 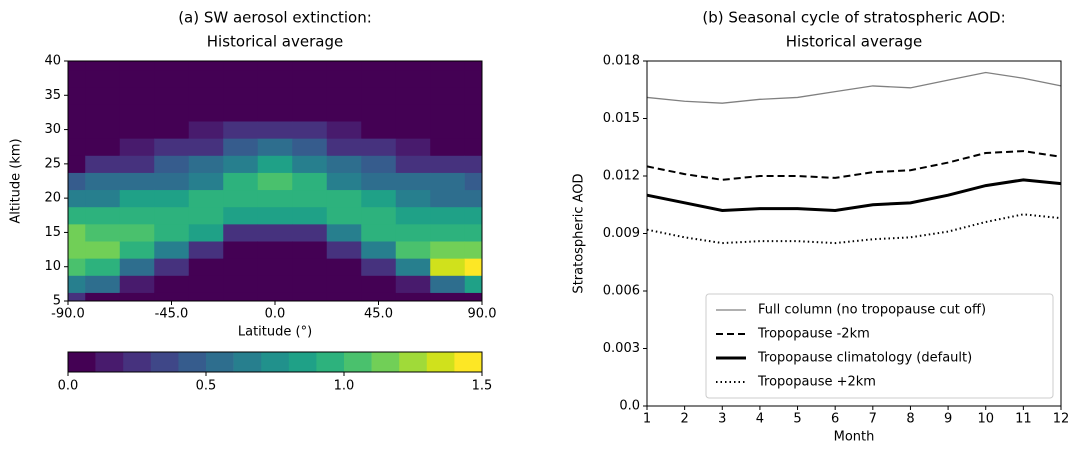 I want to click on x-axis-label: Latitude (°), so click(x=275, y=332).